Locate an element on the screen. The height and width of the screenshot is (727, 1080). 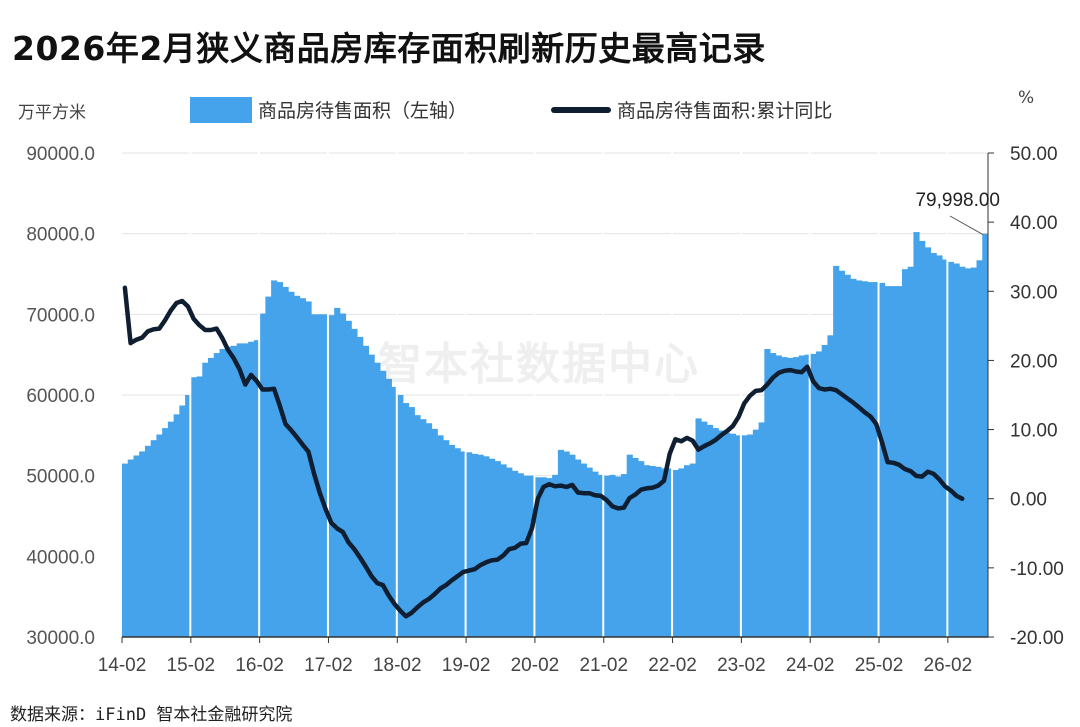
x-tick-label: 25-02 is located at coordinates (879, 665).